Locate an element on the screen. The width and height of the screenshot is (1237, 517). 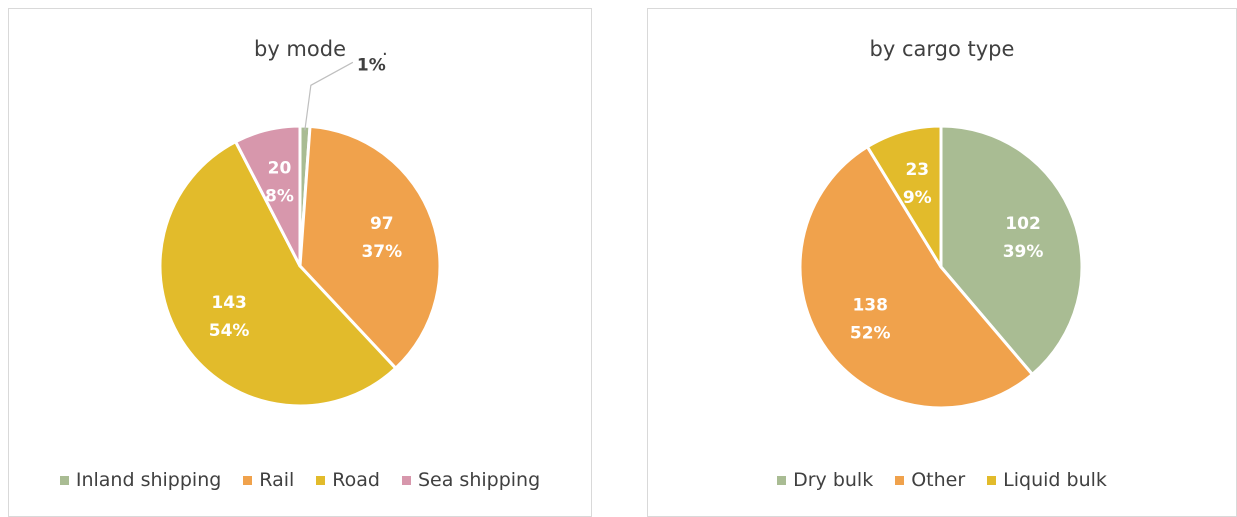
legend-item: Liquid bulk is located at coordinates (1047, 480).